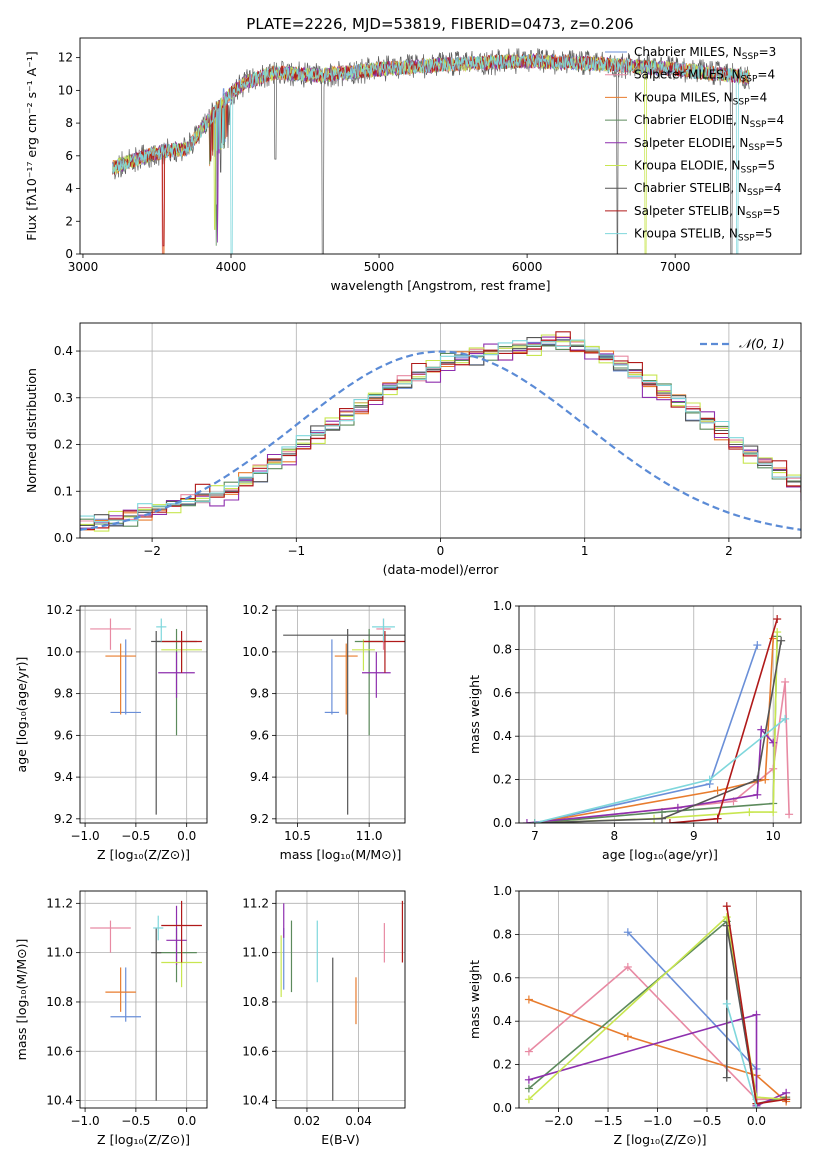 The image size is (819, 1170). Describe the element at coordinates (63, 398) in the screenshot. I see `y-tick-label: 0.3` at that location.